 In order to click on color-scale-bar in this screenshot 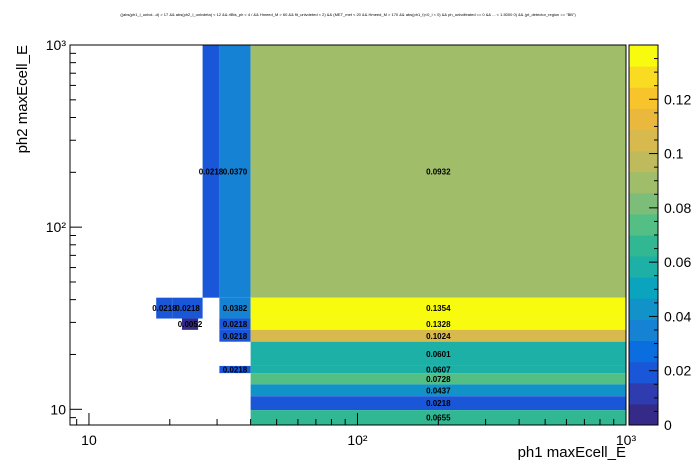, I will do `click(643, 235)`.